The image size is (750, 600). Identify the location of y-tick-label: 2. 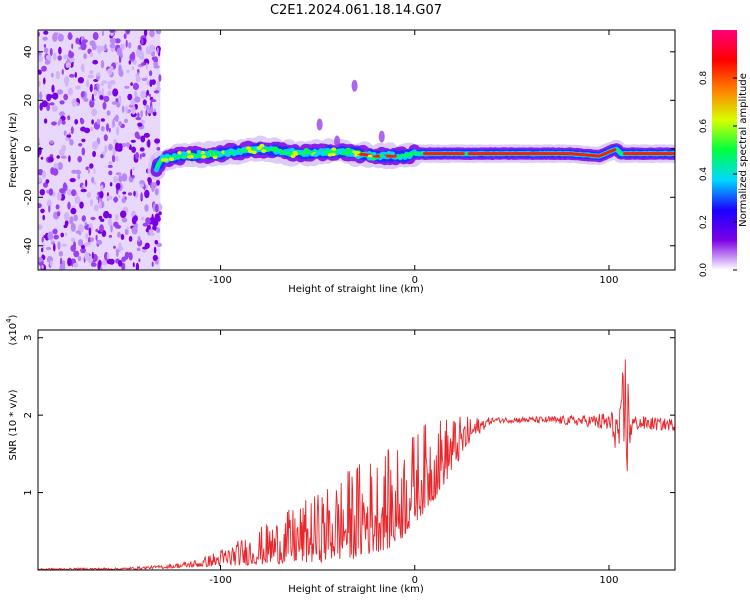
(28, 415).